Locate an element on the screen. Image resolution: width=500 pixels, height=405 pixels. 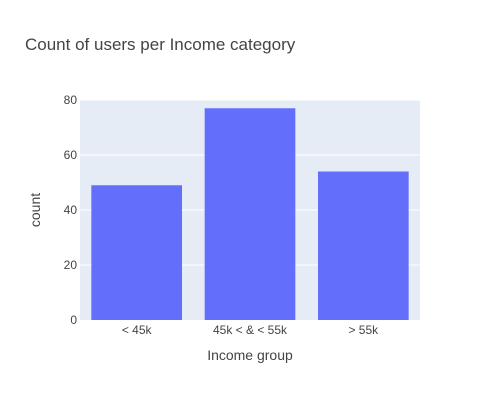
y-tick-label-0: 0 is located at coordinates (73, 320).